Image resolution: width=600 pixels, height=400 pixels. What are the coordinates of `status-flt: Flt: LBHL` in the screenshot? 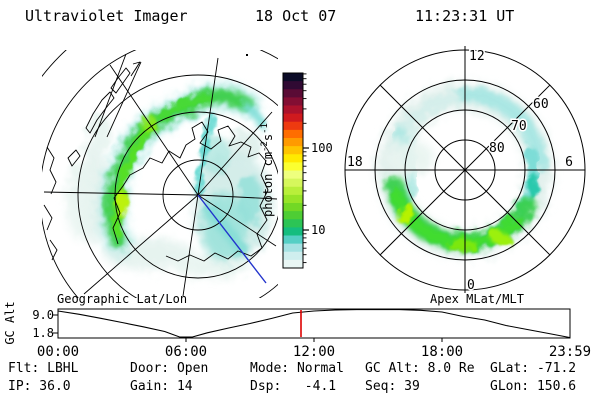 It's located at (43, 368).